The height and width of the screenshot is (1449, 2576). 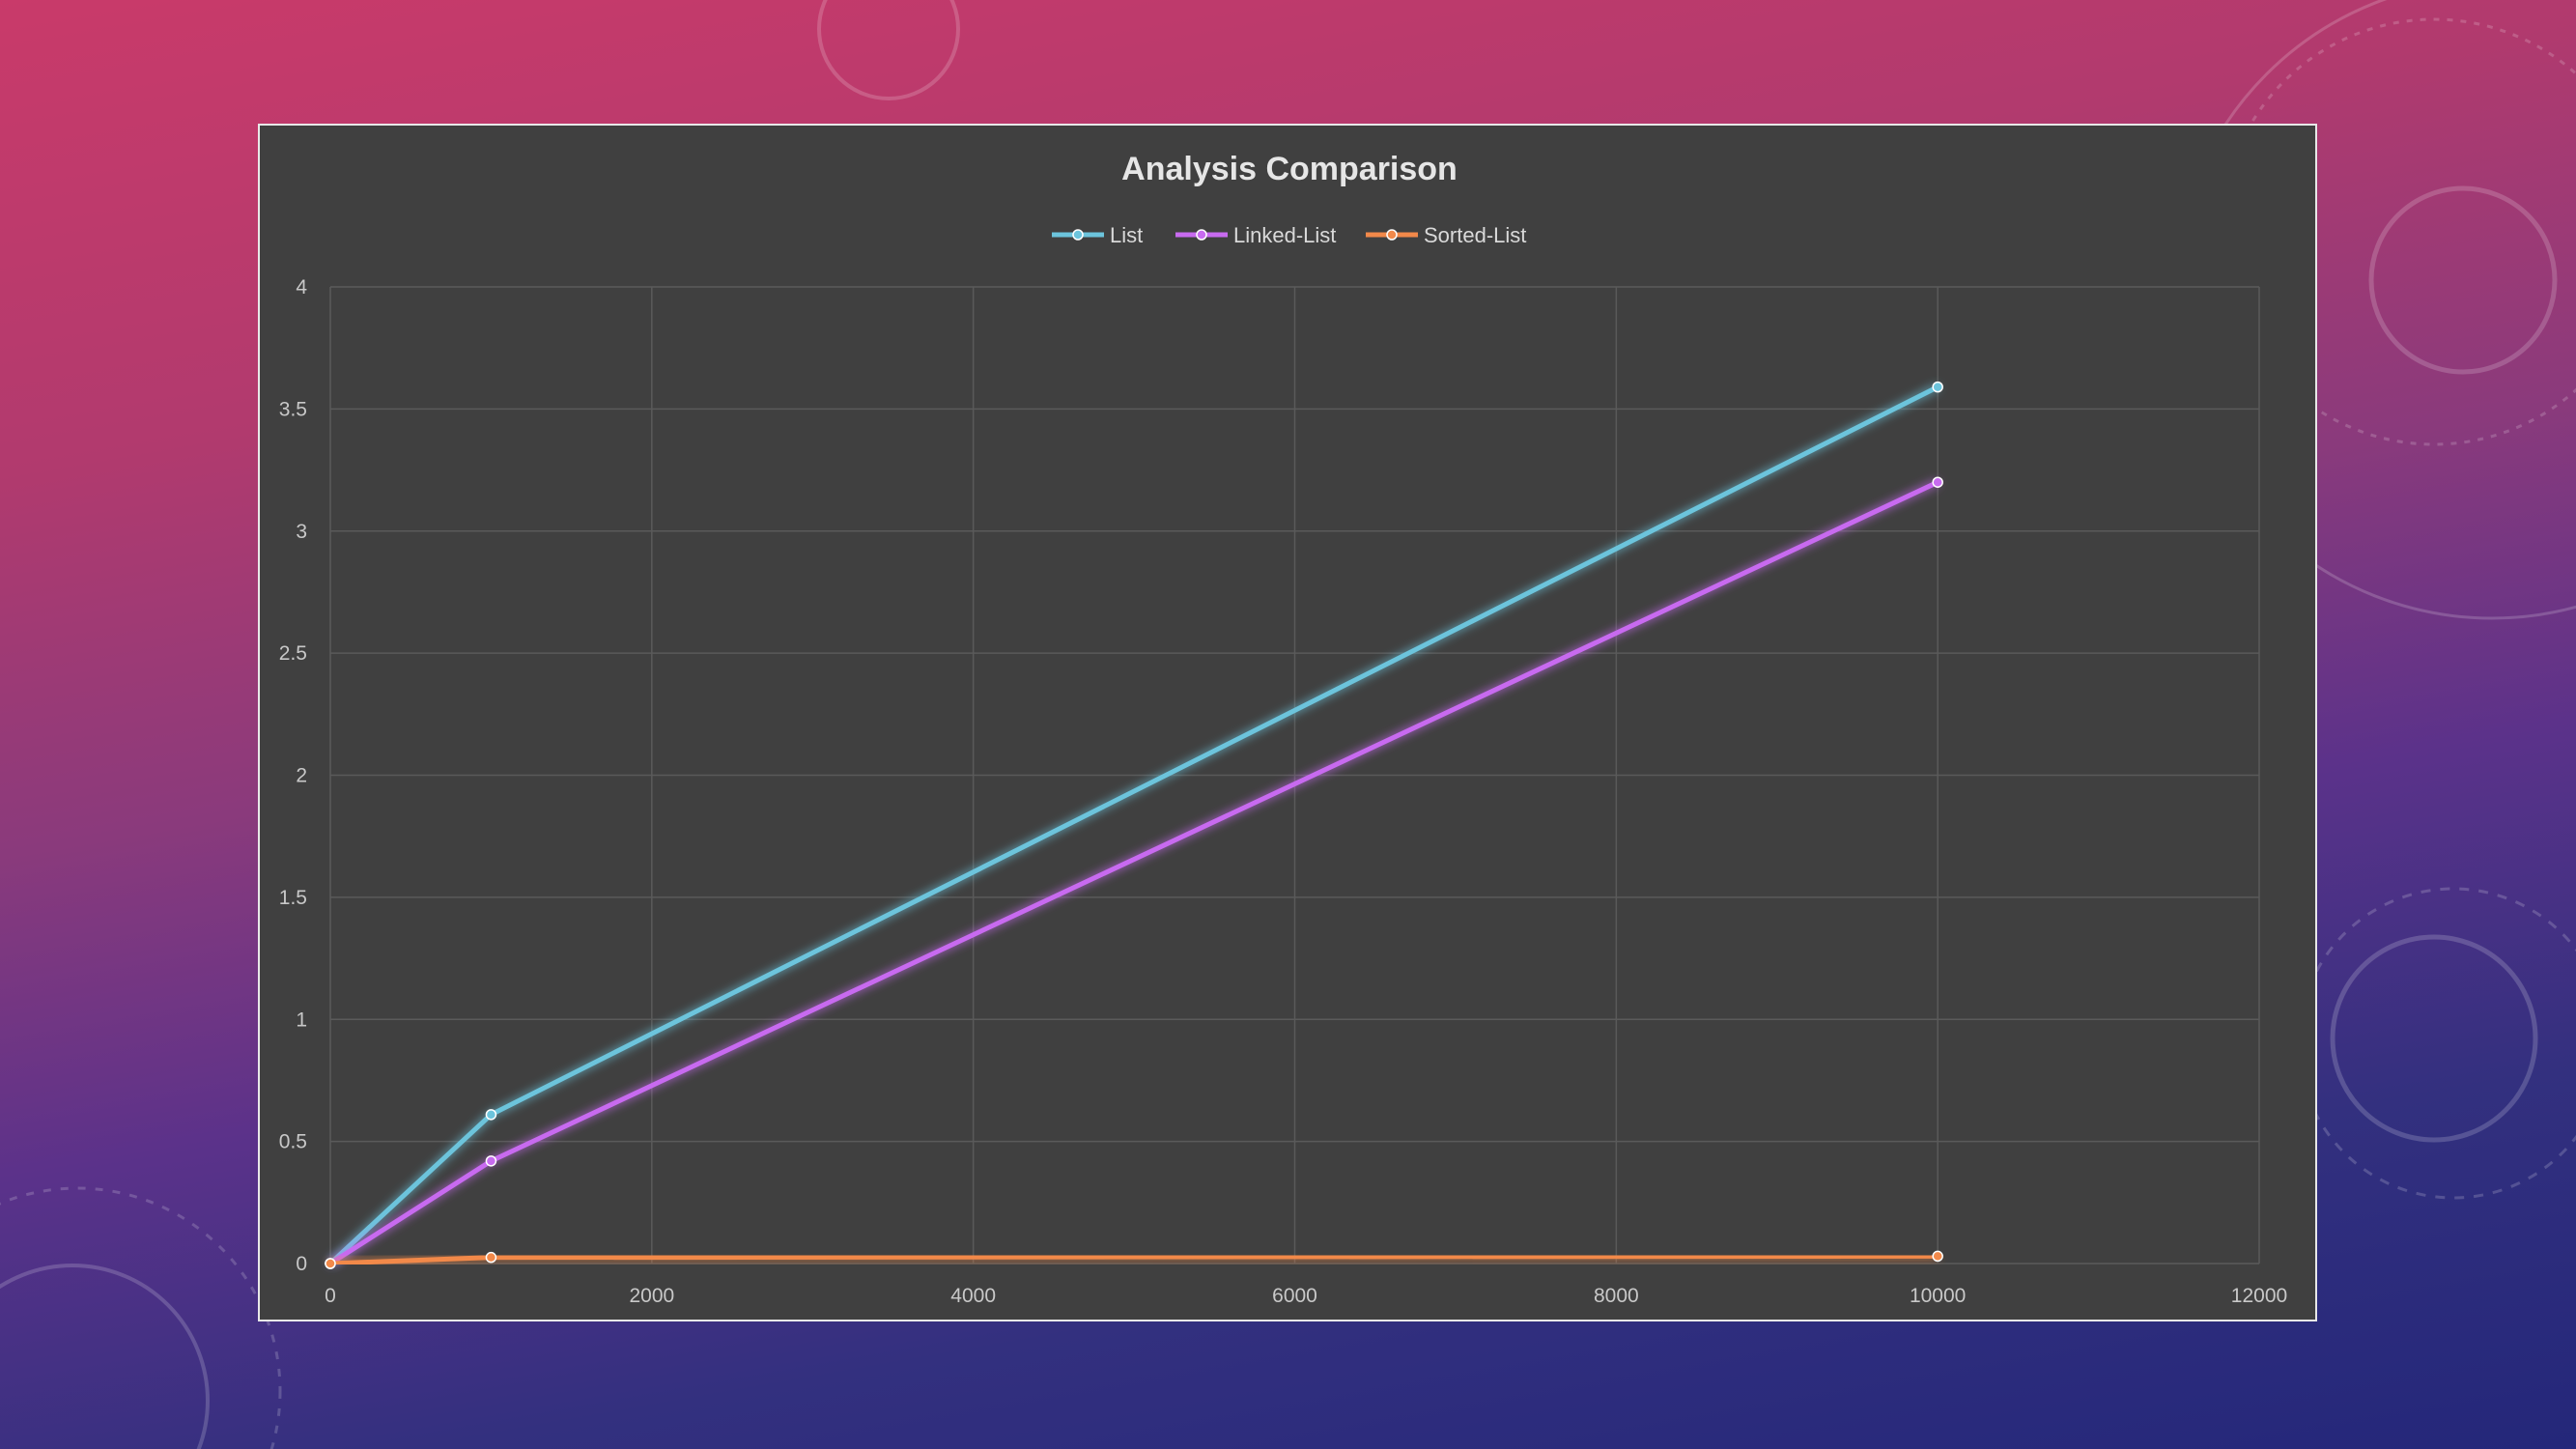 I want to click on legend-item: List, so click(x=1097, y=235).